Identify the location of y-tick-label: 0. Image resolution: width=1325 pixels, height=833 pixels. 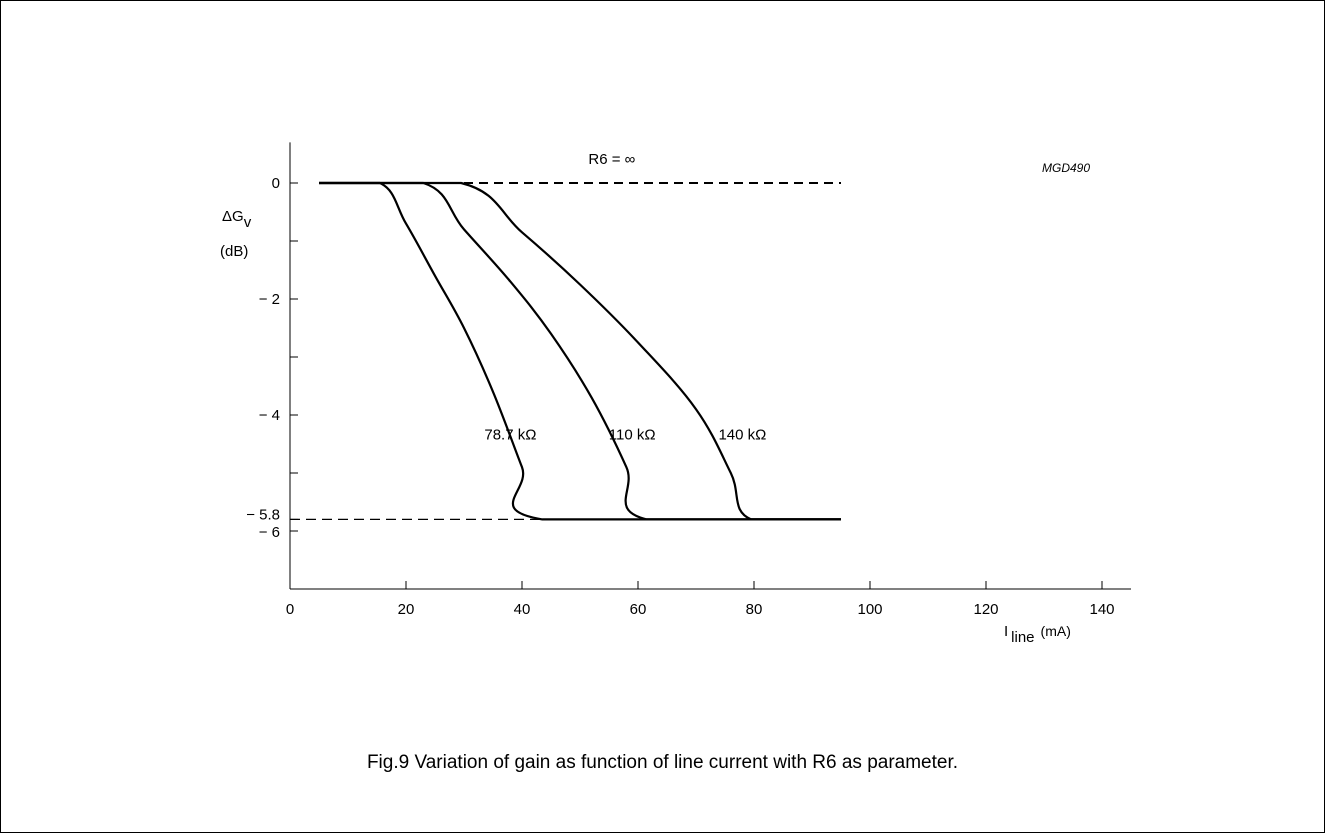
(276, 183).